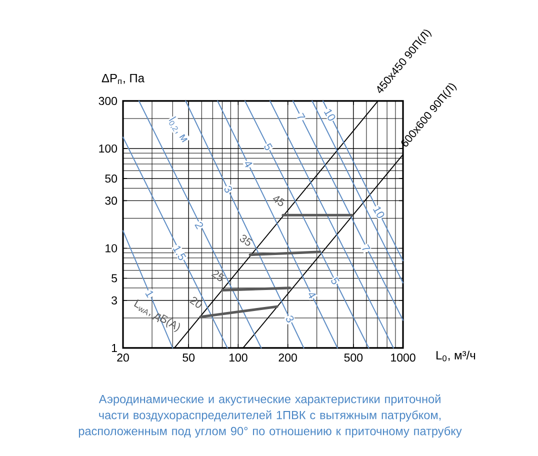 This screenshot has width=538, height=456. Describe the element at coordinates (108, 101) in the screenshot. I see `y-tick-label: 300` at that location.